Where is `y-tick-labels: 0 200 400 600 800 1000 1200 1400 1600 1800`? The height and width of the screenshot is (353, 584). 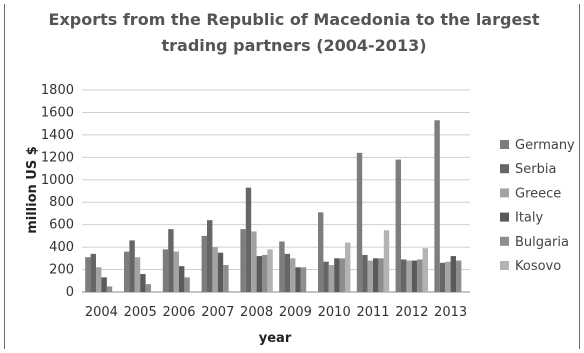 y-tick-labels: 0 200 400 600 800 1000 1200 1400 1600 1800 is located at coordinates (57, 191).